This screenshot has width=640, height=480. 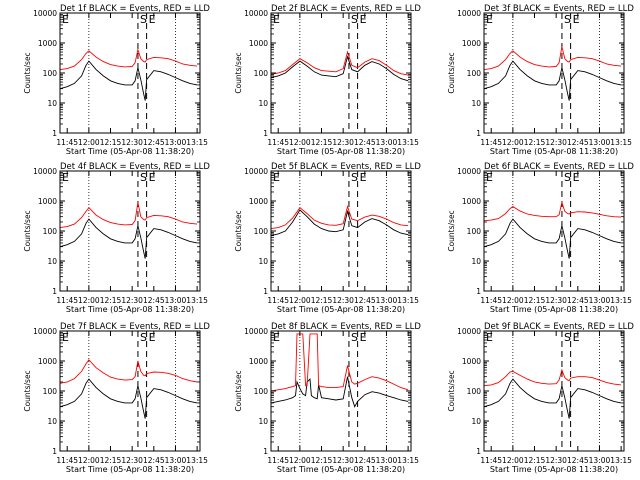 I want to click on panel-9-ytick-label: 100, so click(x=474, y=391).